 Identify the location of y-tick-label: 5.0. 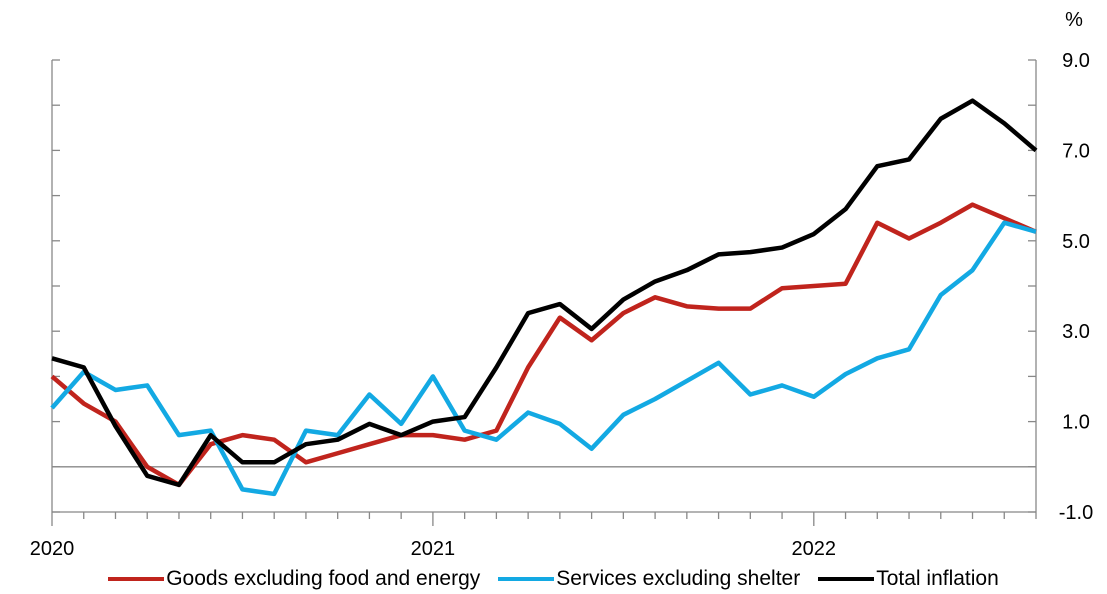
(1076, 242).